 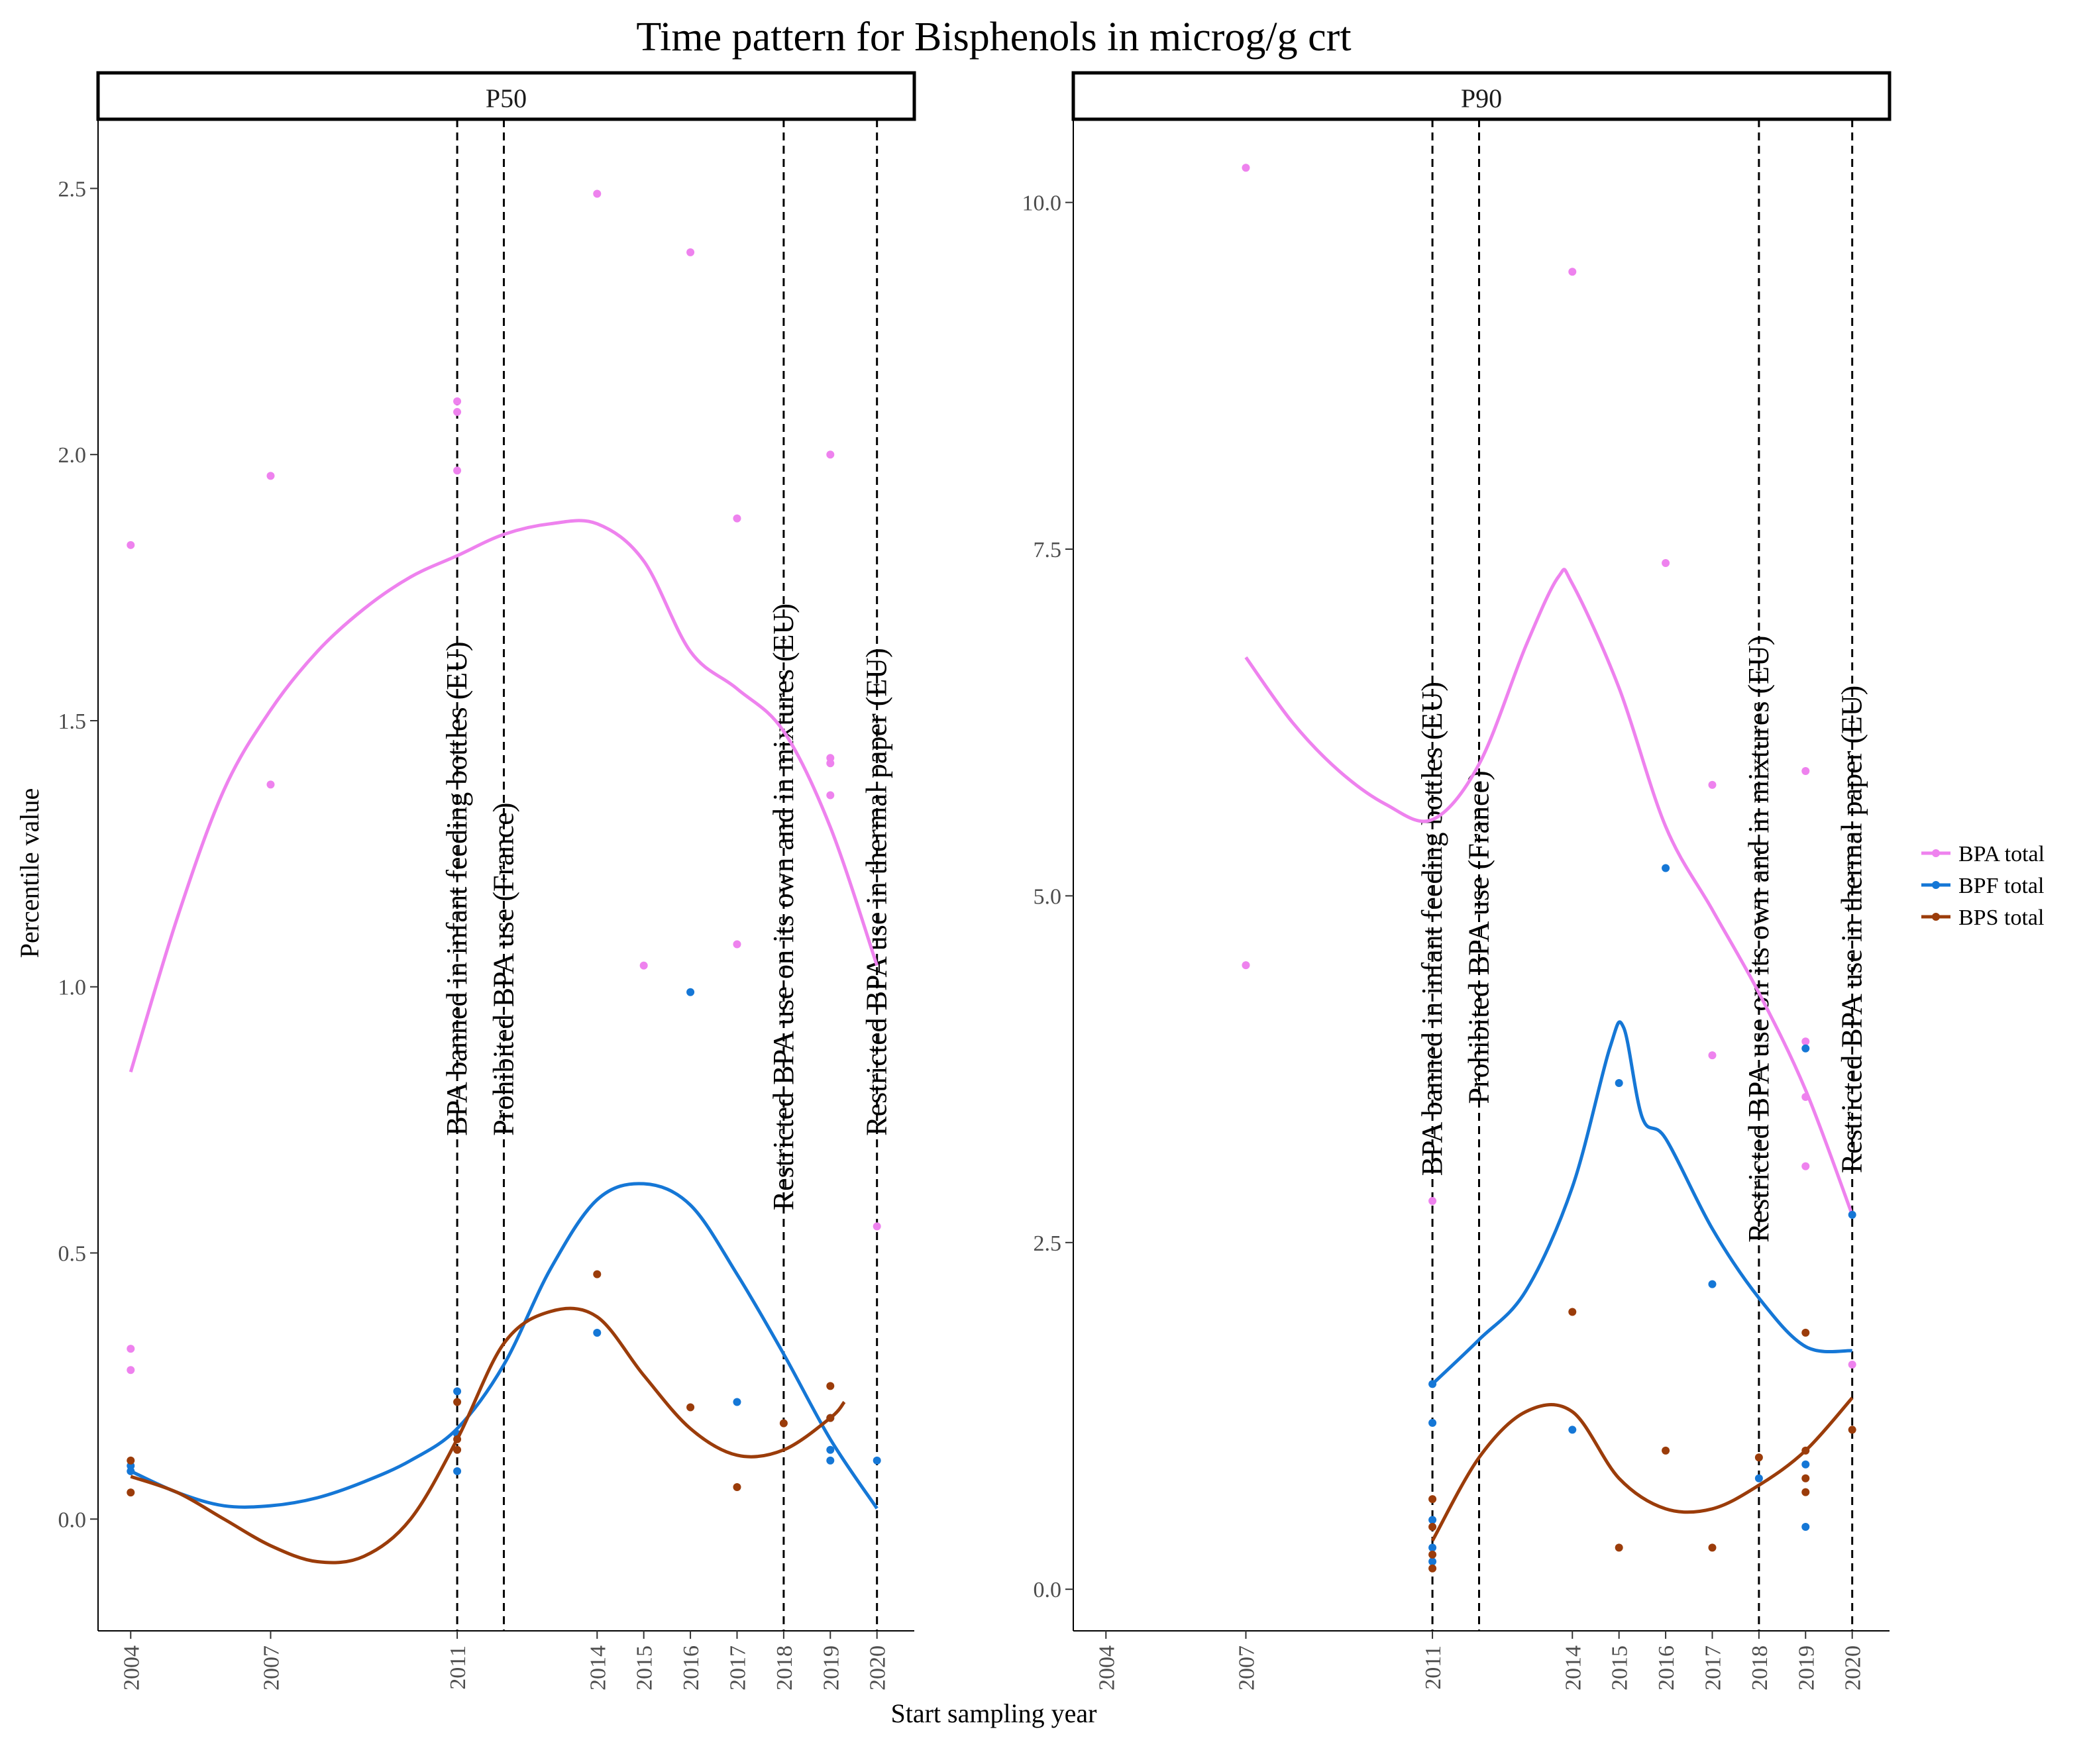 What do you see at coordinates (1641, 1203) in the screenshot?
I see `smooth-line-p90-bpf-total` at bounding box center [1641, 1203].